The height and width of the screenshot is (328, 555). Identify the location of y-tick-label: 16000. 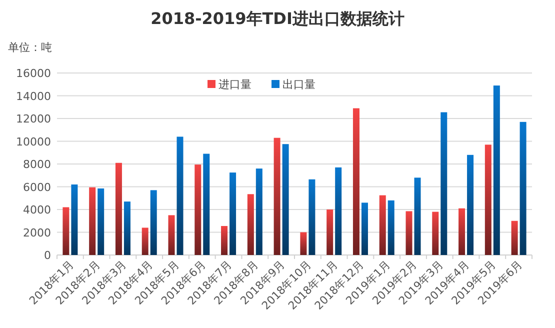
(33, 73).